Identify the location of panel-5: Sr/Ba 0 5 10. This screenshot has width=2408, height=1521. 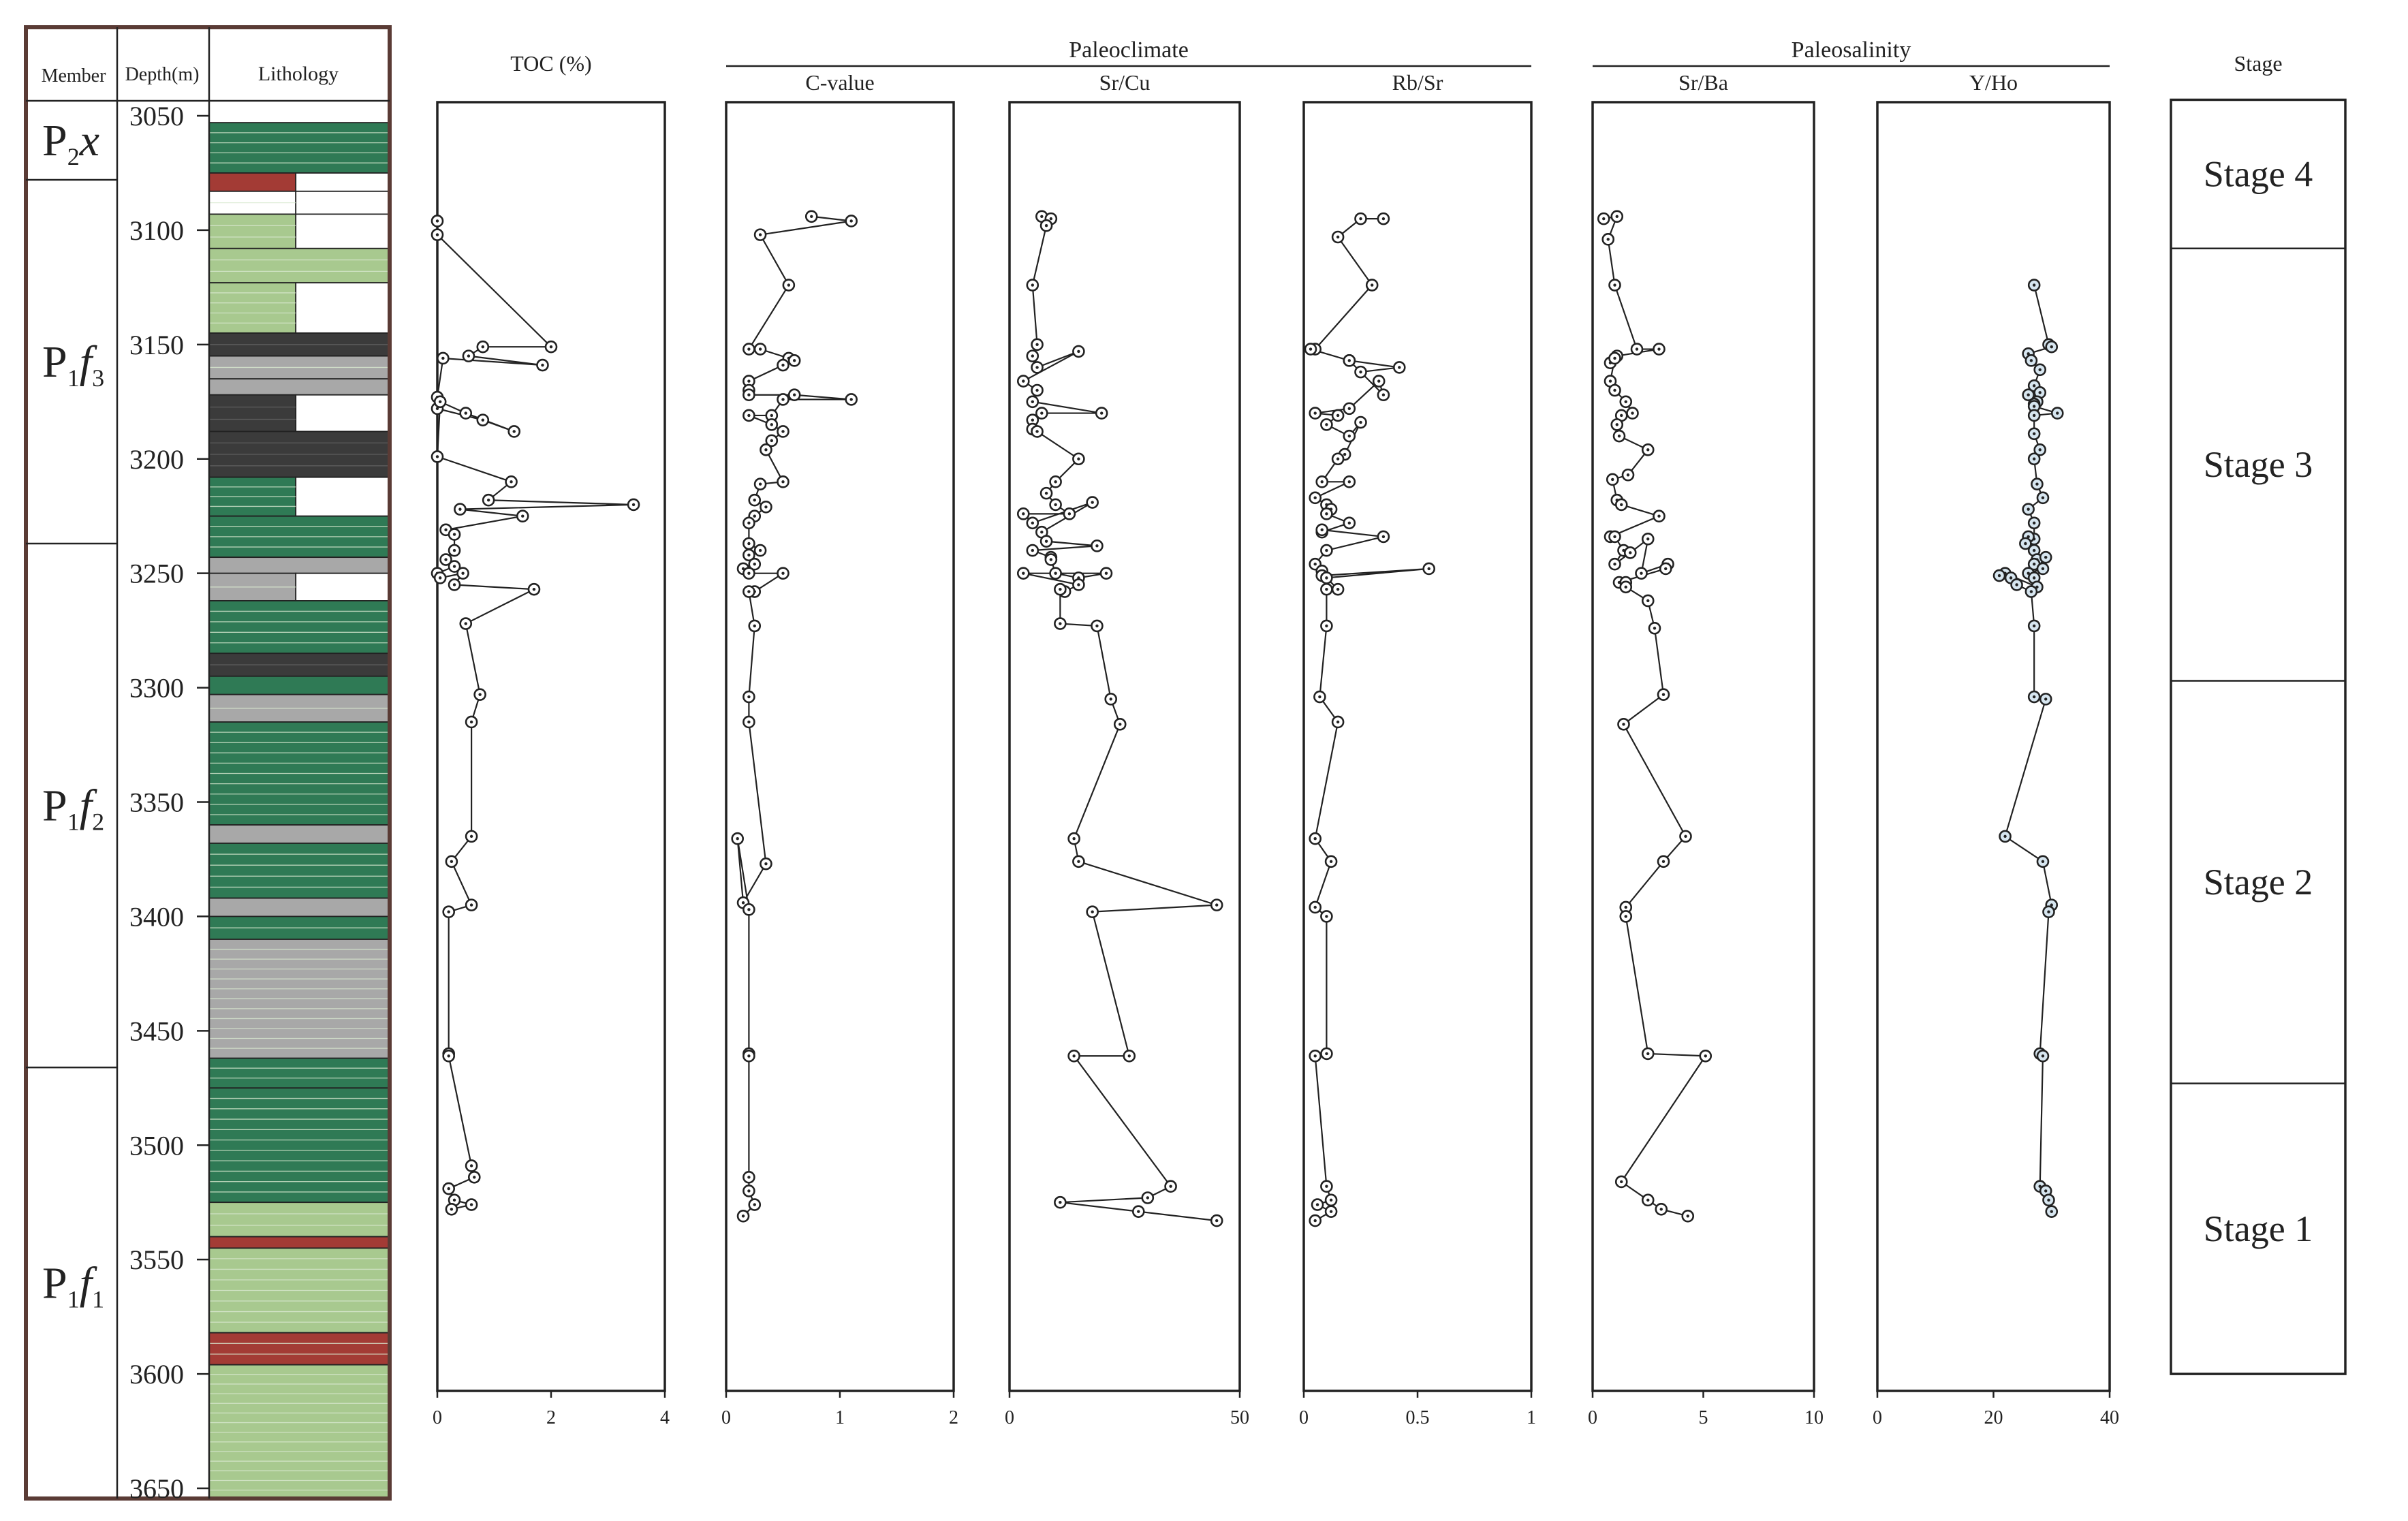
(1706, 749).